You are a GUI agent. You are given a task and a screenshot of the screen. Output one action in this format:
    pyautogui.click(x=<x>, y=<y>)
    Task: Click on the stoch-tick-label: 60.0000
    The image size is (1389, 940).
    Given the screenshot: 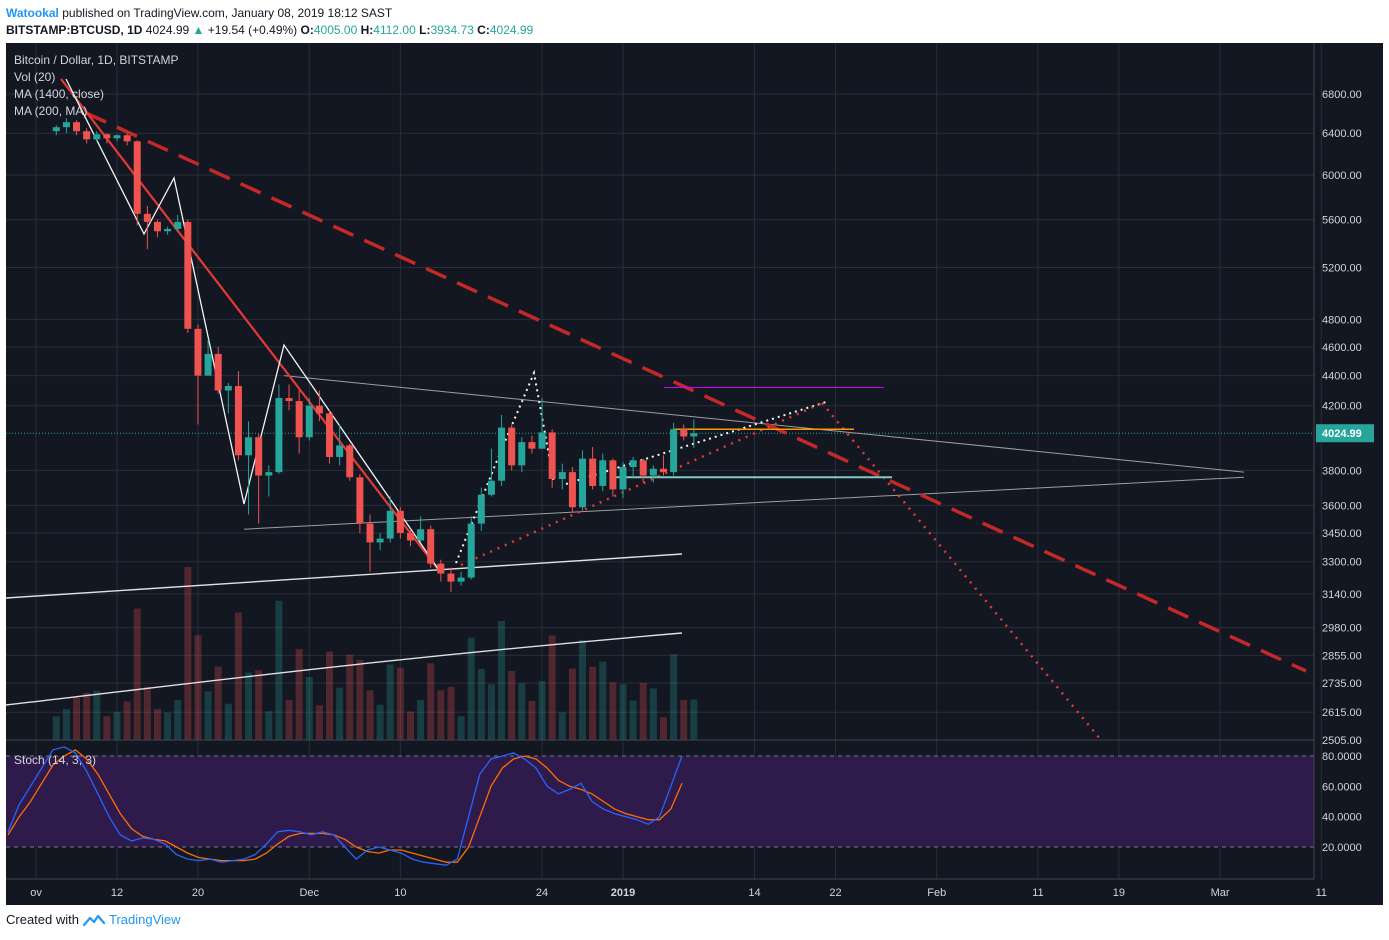 What is the action you would take?
    pyautogui.click(x=1342, y=787)
    